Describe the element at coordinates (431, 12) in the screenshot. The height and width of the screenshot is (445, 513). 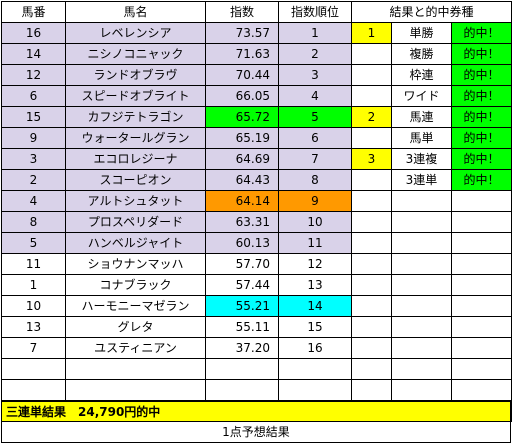
I see `header-results: 結果と的中券種` at that location.